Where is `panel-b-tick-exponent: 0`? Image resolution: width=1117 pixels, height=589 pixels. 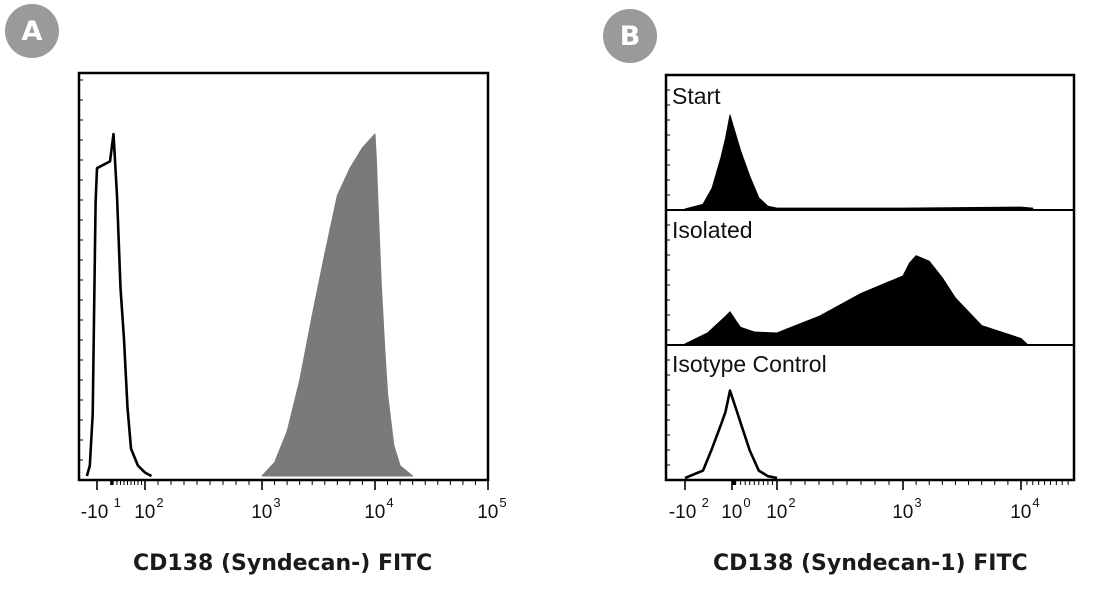 panel-b-tick-exponent: 0 is located at coordinates (746, 502).